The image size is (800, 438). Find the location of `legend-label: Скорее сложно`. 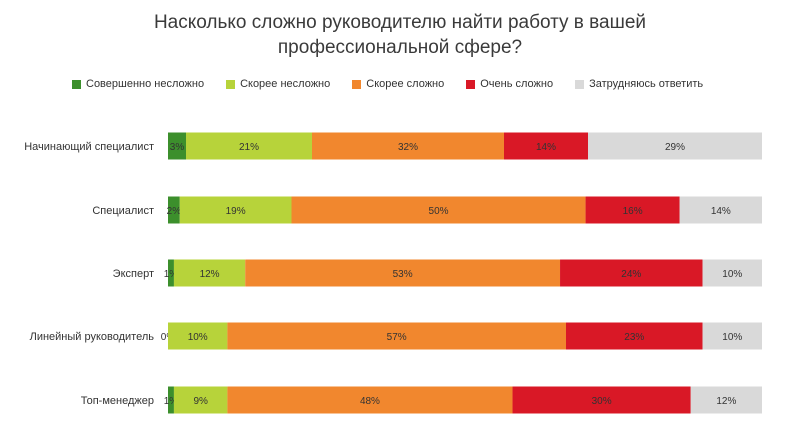

legend-label: Скорее сложно is located at coordinates (405, 84).